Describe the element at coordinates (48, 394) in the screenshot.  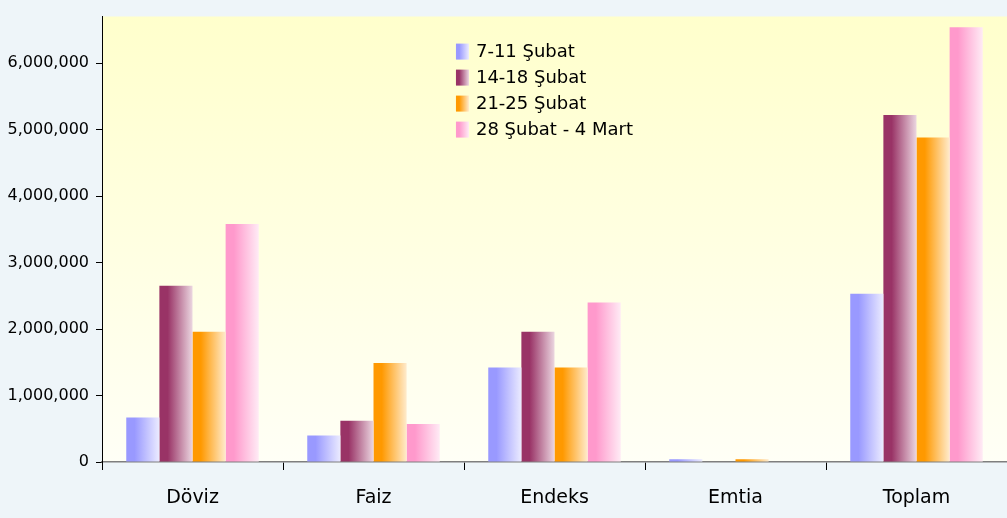
I see `y-tick-label: 1,000,000` at that location.